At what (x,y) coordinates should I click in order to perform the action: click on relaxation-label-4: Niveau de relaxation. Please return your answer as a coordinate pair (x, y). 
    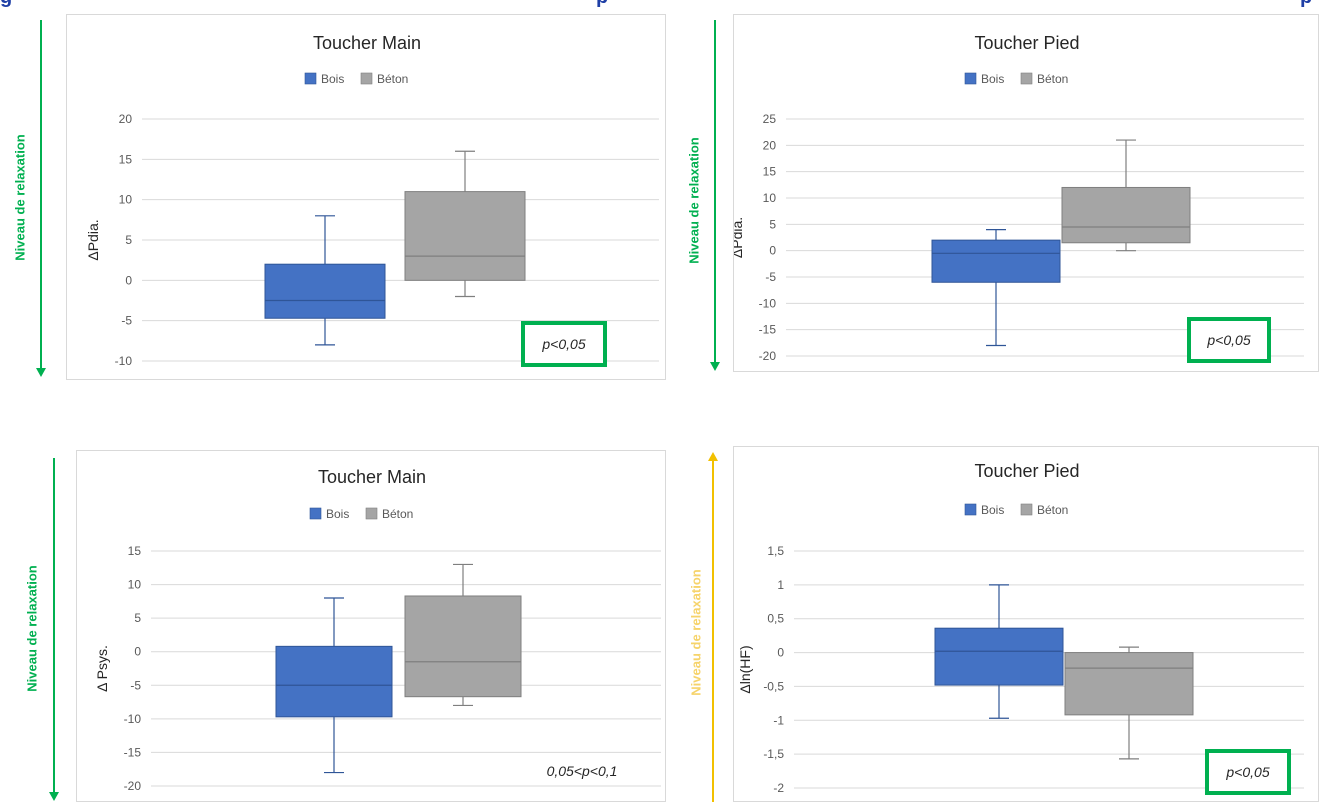
    Looking at the image, I should click on (696, 632).